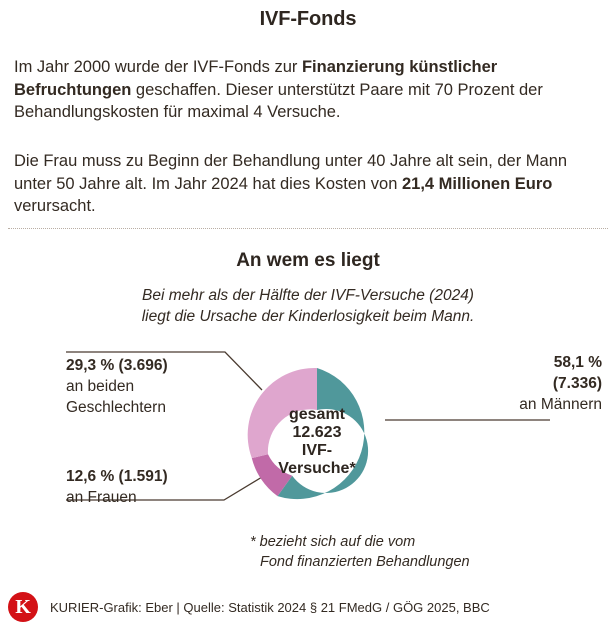 This screenshot has width=616, height=626. What do you see at coordinates (317, 468) in the screenshot?
I see `donut-center-line4: Versuche*` at bounding box center [317, 468].